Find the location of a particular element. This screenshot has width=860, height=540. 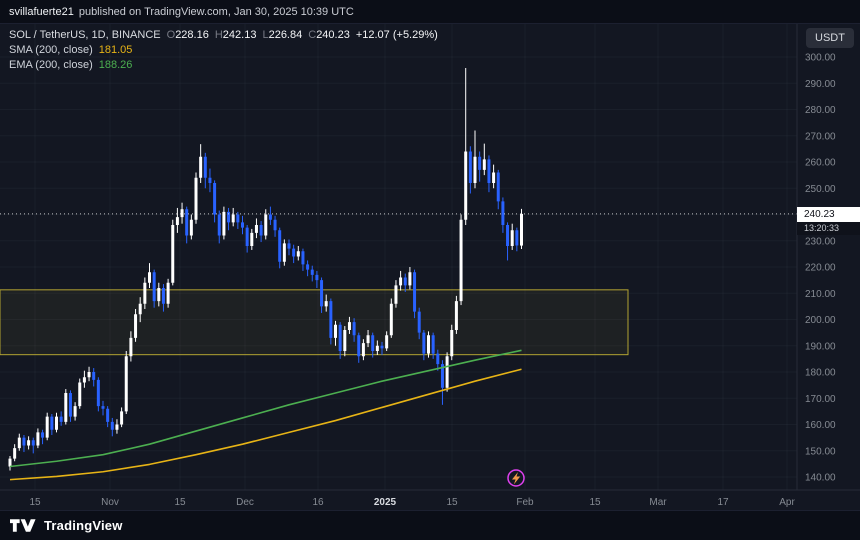

publisher-name: svillafuerte21 is located at coordinates (41, 11).